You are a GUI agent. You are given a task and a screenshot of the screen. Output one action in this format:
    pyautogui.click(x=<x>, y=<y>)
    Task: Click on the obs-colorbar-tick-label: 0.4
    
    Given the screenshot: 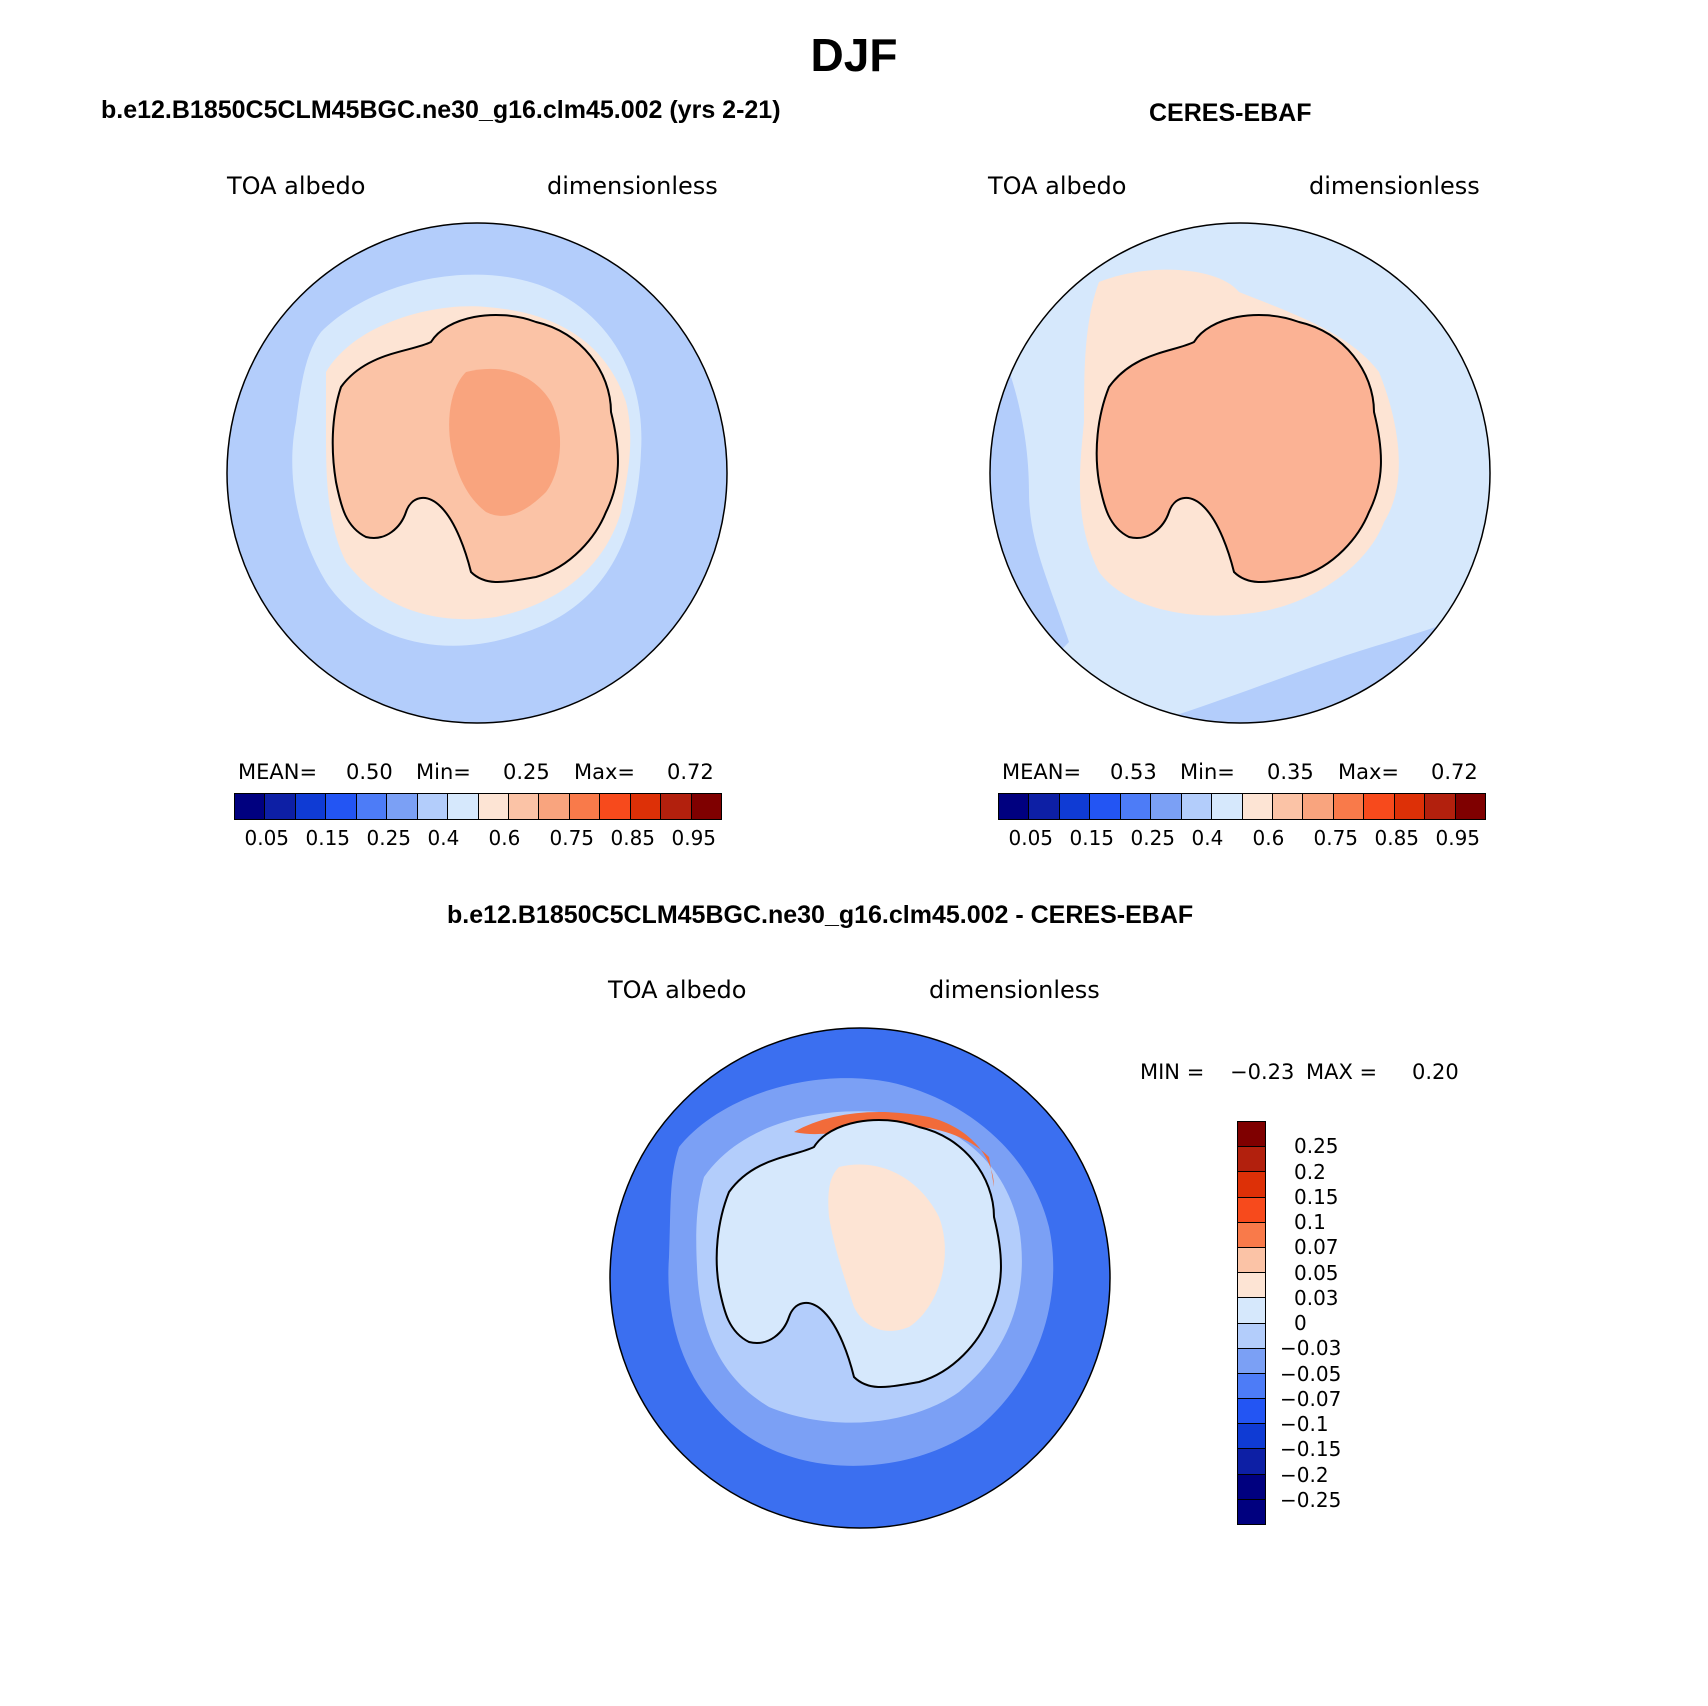 What is the action you would take?
    pyautogui.click(x=1207, y=838)
    